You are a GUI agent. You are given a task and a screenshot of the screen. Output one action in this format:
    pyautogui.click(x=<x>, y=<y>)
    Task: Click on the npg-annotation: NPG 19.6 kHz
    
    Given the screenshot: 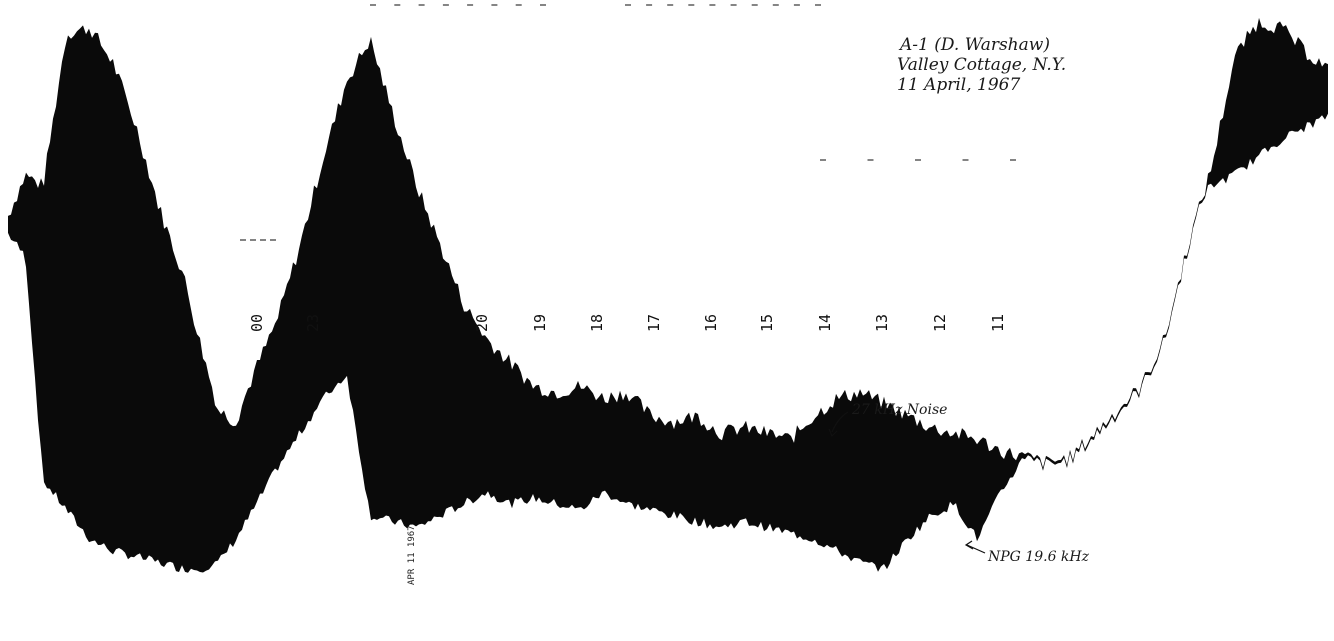 What is the action you would take?
    pyautogui.click(x=1027, y=552)
    